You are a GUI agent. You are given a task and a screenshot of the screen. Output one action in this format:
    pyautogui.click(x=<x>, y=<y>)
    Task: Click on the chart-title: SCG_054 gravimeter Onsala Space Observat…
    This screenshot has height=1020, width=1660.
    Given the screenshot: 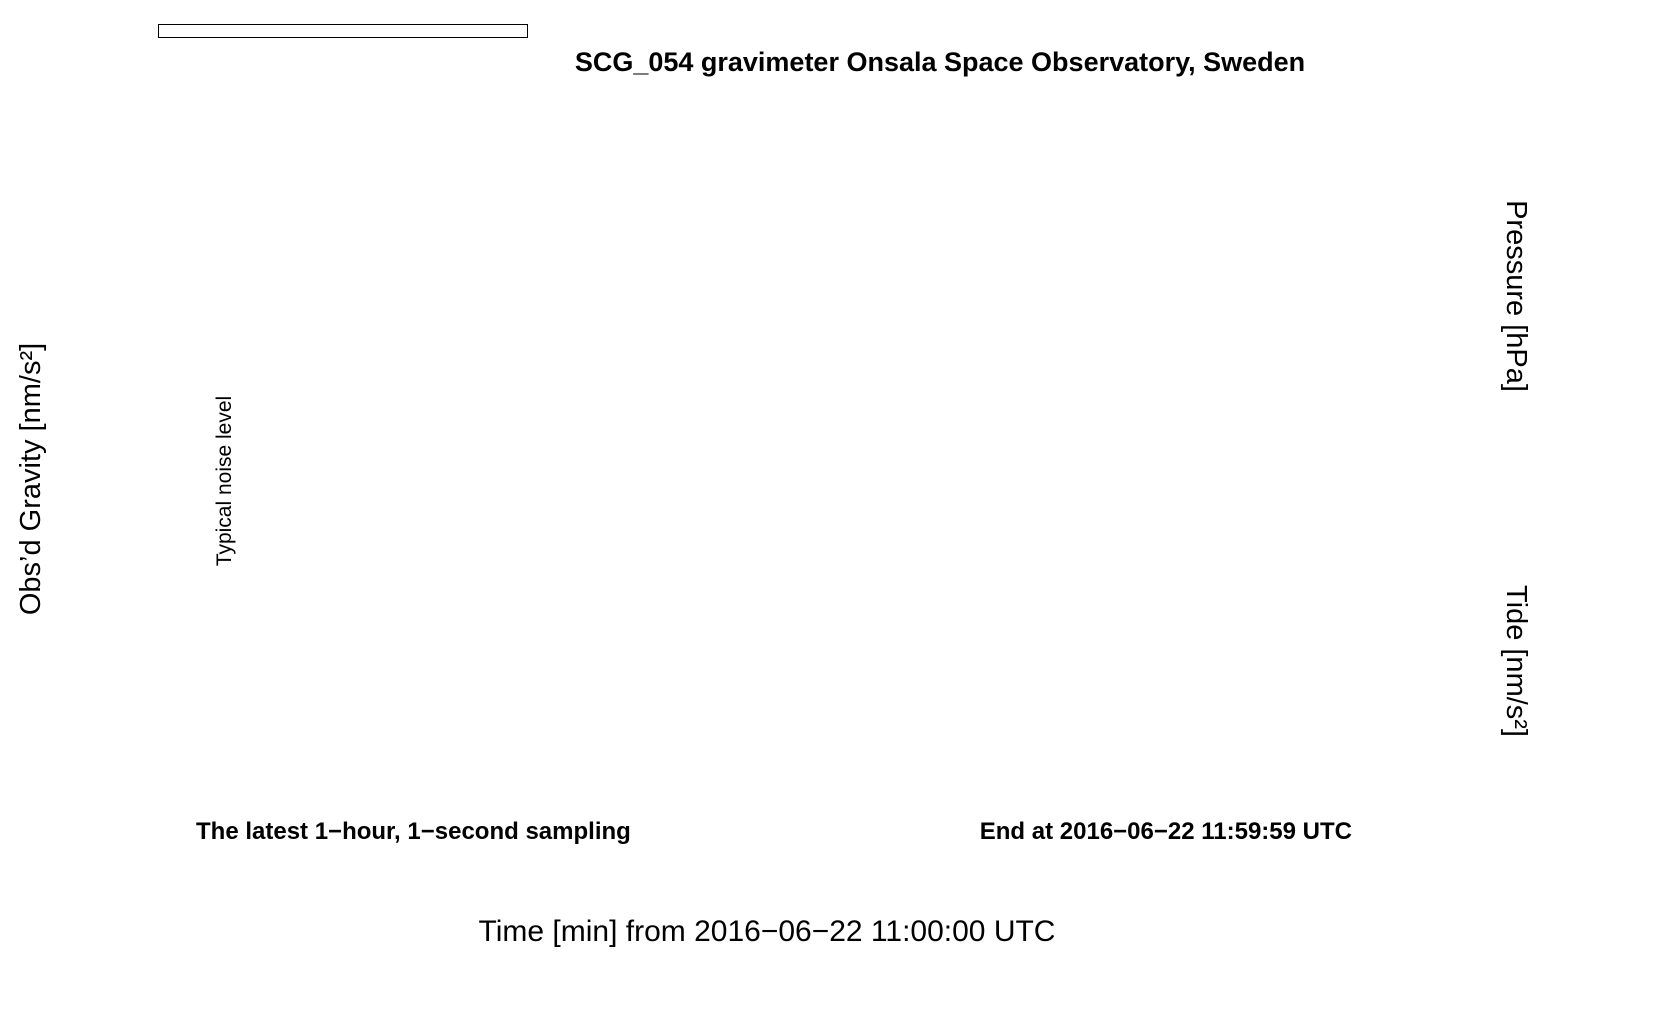 What is the action you would take?
    pyautogui.click(x=940, y=62)
    